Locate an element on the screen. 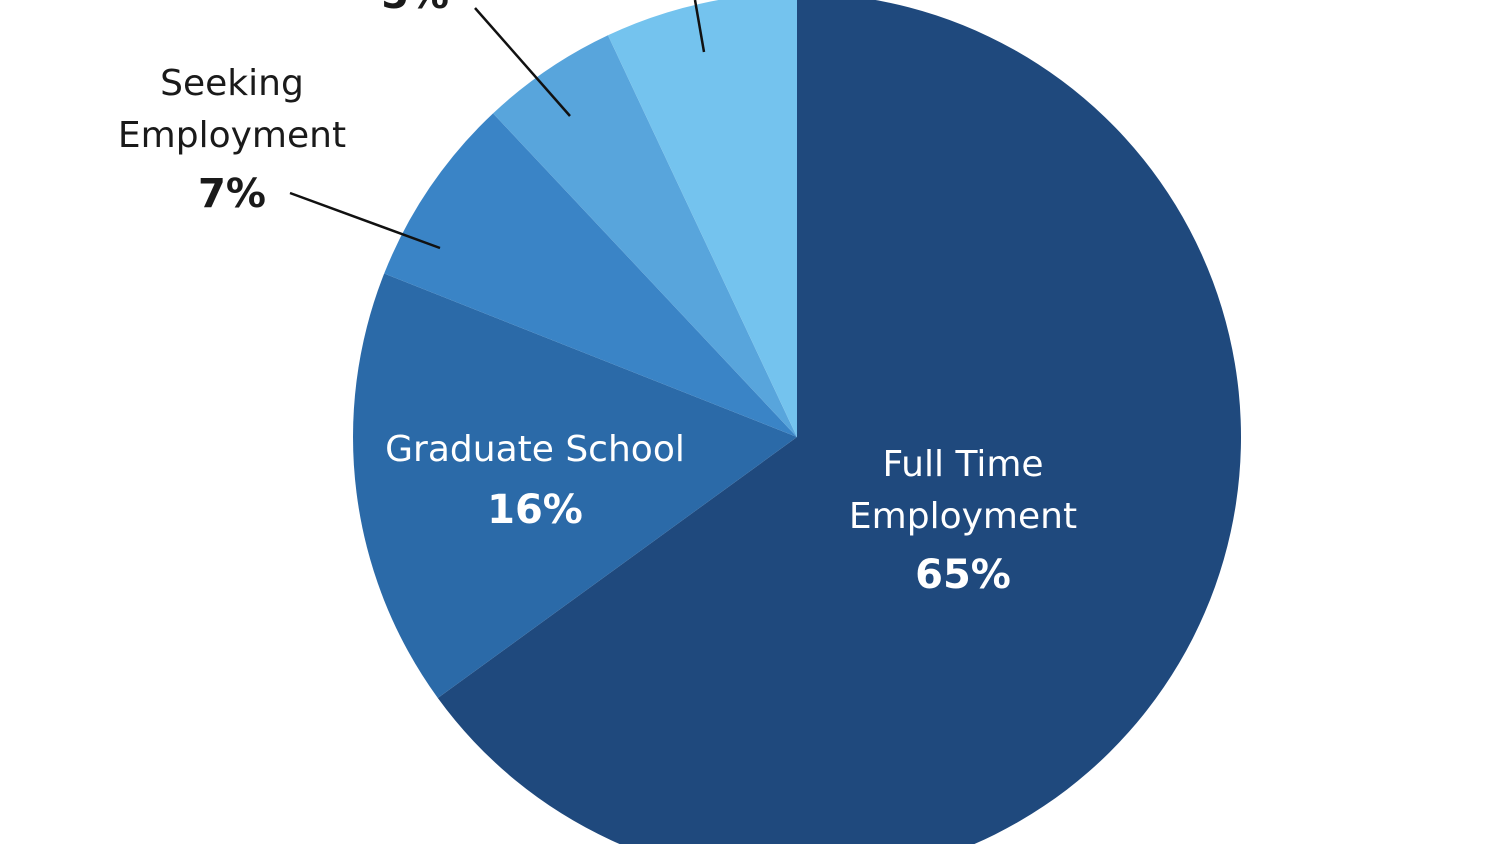 The height and width of the screenshot is (844, 1500). pie-slice-5pct is located at coordinates (645, 236).